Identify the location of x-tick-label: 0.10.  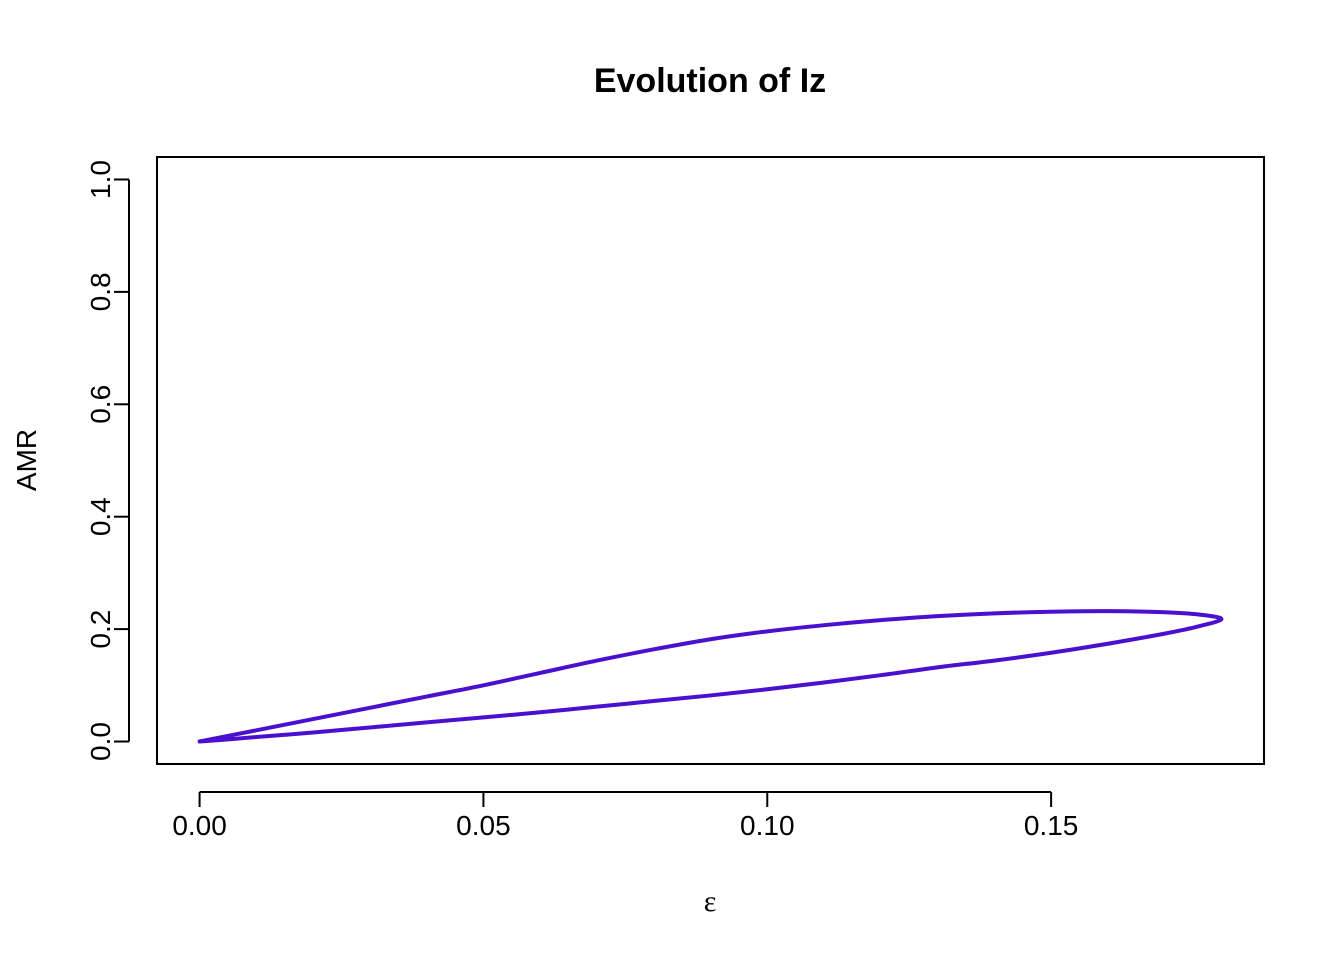
(767, 825).